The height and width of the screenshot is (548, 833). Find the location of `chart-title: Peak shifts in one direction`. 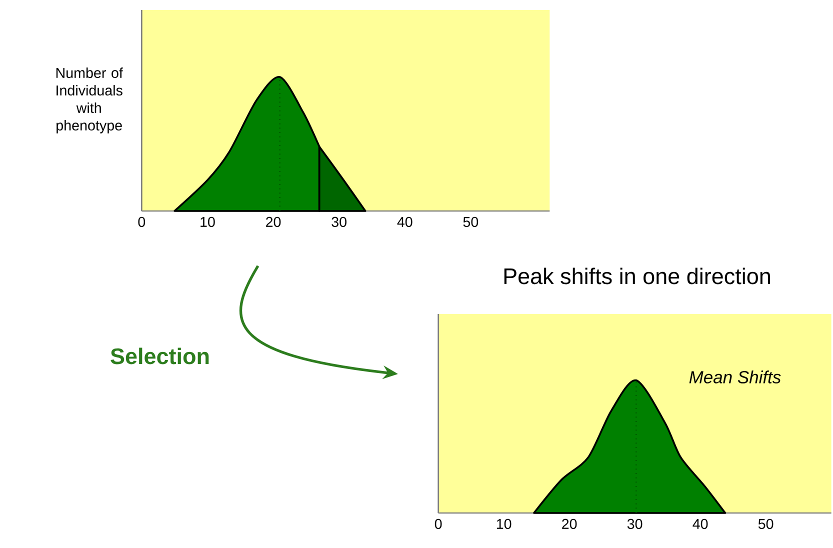

chart-title: Peak shifts in one direction is located at coordinates (637, 276).